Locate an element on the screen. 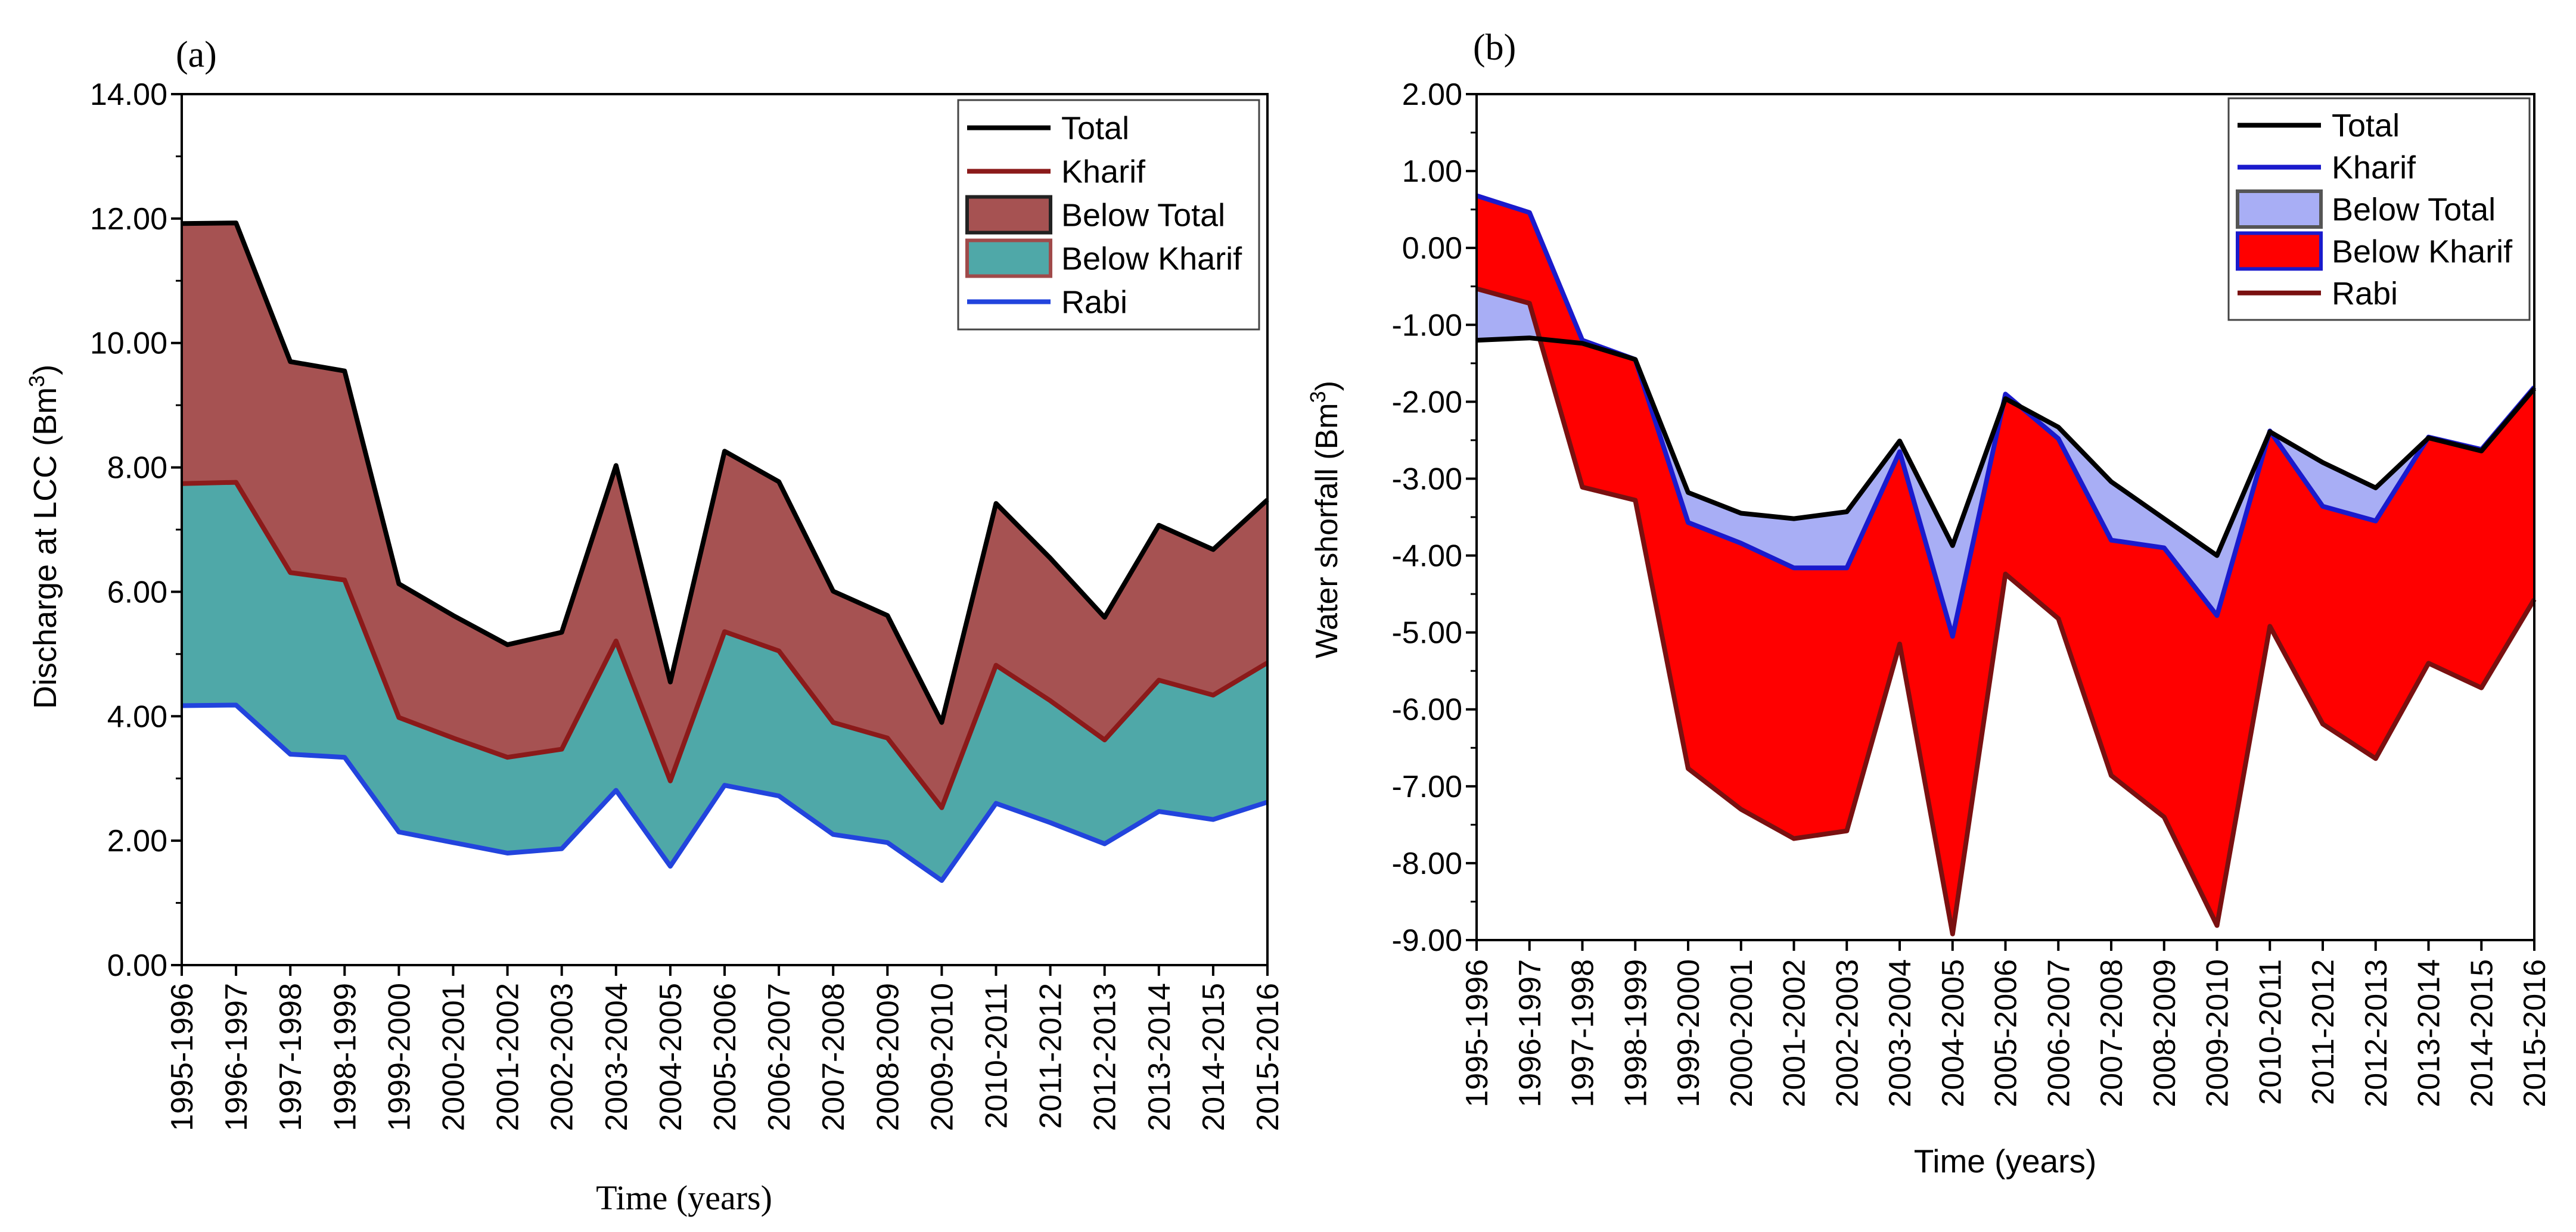 This screenshot has height=1232, width=2576. panel-b-legend: Total Kharif Below Total Below Kharif Rabi is located at coordinates (2379, 209).